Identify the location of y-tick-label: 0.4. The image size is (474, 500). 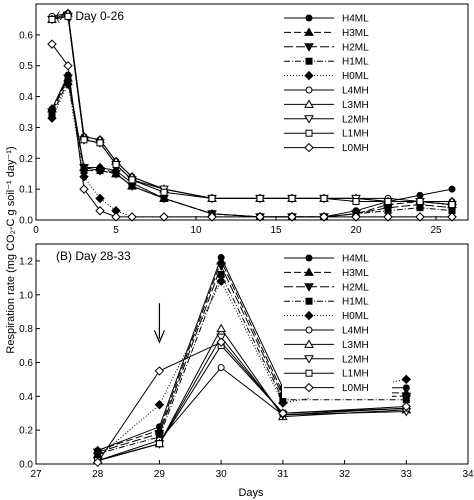
(26, 397).